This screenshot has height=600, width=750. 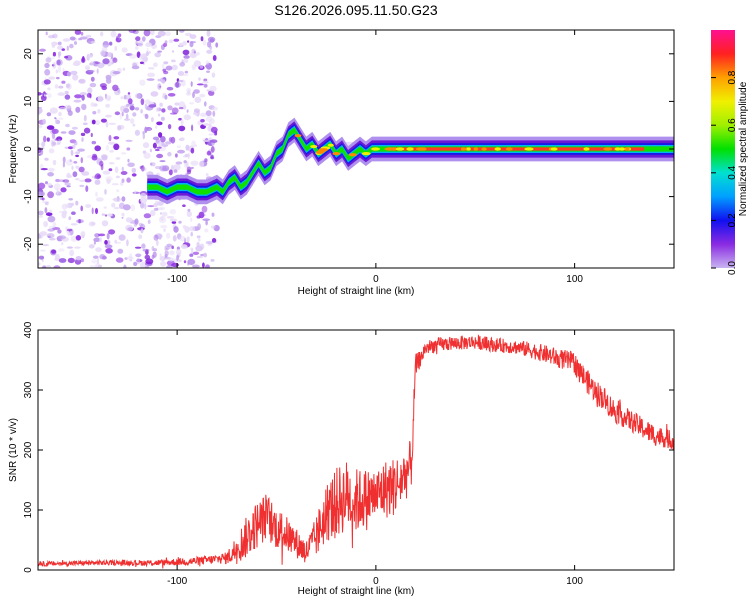 I want to click on snr-xtick-label: -100, so click(x=177, y=581).